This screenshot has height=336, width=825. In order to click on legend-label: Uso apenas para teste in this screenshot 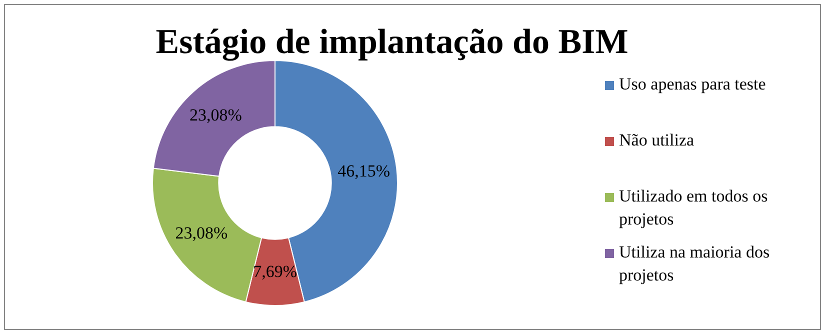, I will do `click(692, 84)`.